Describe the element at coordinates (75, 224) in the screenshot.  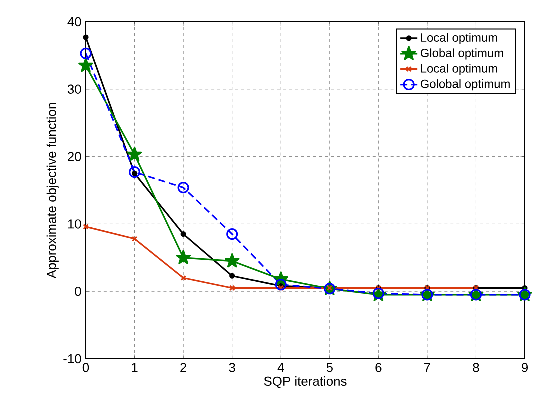
I see `y-tick-label: 10` at that location.